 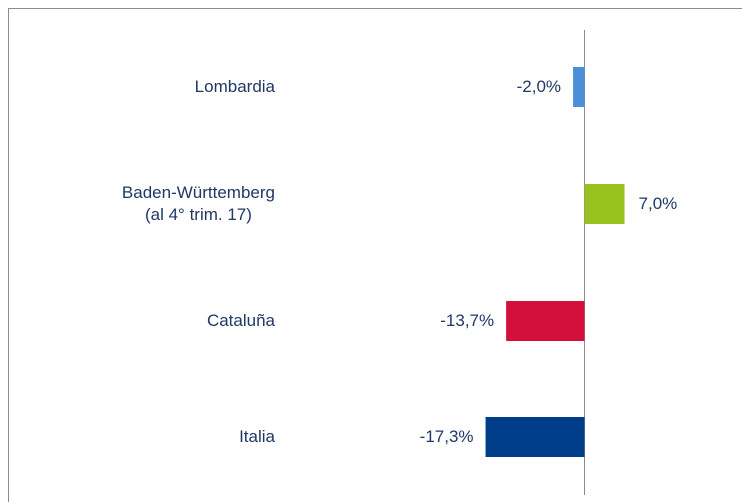 I want to click on category-label: Lombardia, so click(x=234, y=86).